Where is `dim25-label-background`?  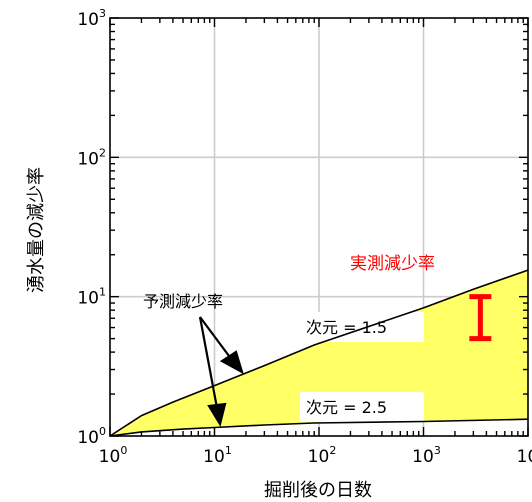
dim25-label-background is located at coordinates (362, 407).